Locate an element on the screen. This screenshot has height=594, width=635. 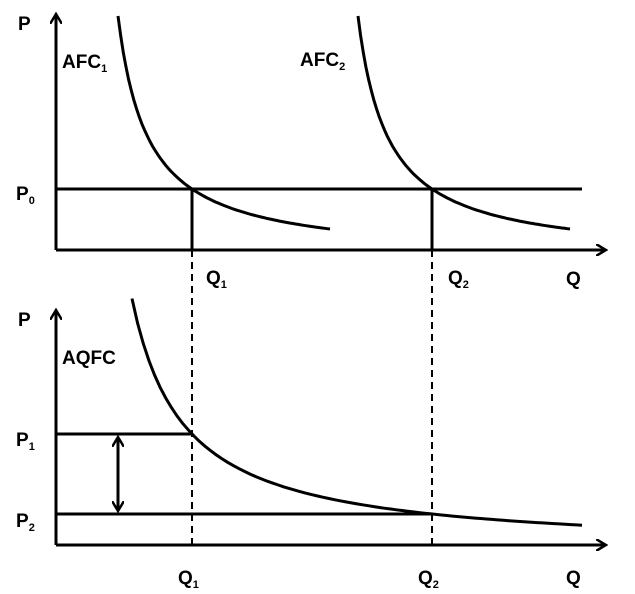
afc2-curve is located at coordinates (463, 123).